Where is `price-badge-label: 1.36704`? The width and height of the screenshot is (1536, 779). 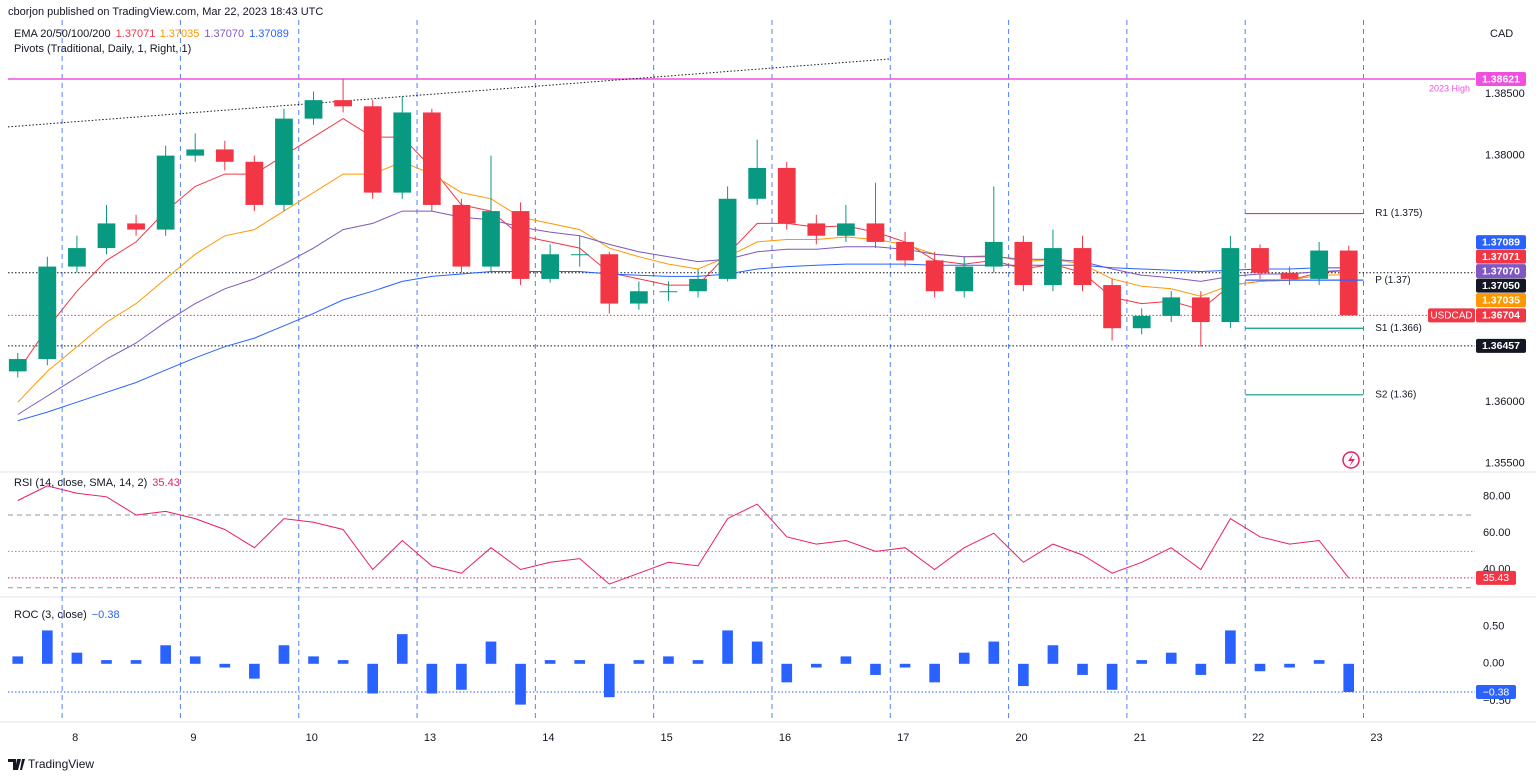
price-badge-label: 1.36704 is located at coordinates (1501, 316).